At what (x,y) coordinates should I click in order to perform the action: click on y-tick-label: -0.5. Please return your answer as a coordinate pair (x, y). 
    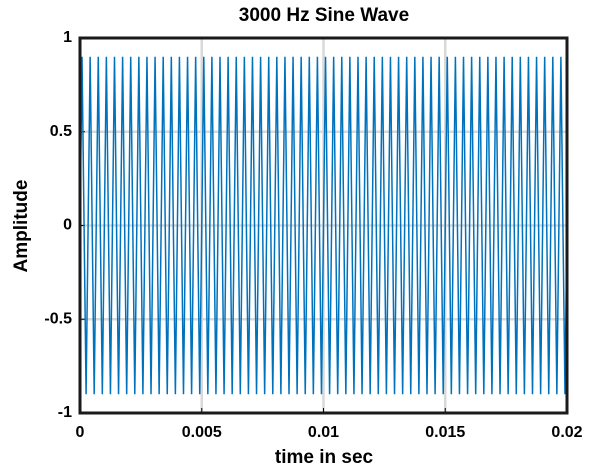
    Looking at the image, I should click on (58, 318).